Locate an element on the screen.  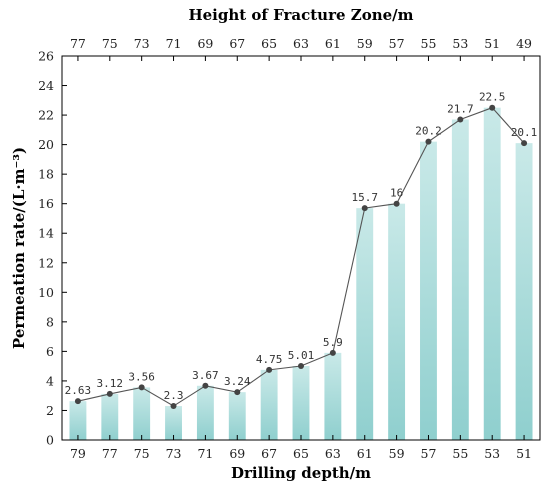
top-tick-label: 49 is located at coordinates (524, 43).